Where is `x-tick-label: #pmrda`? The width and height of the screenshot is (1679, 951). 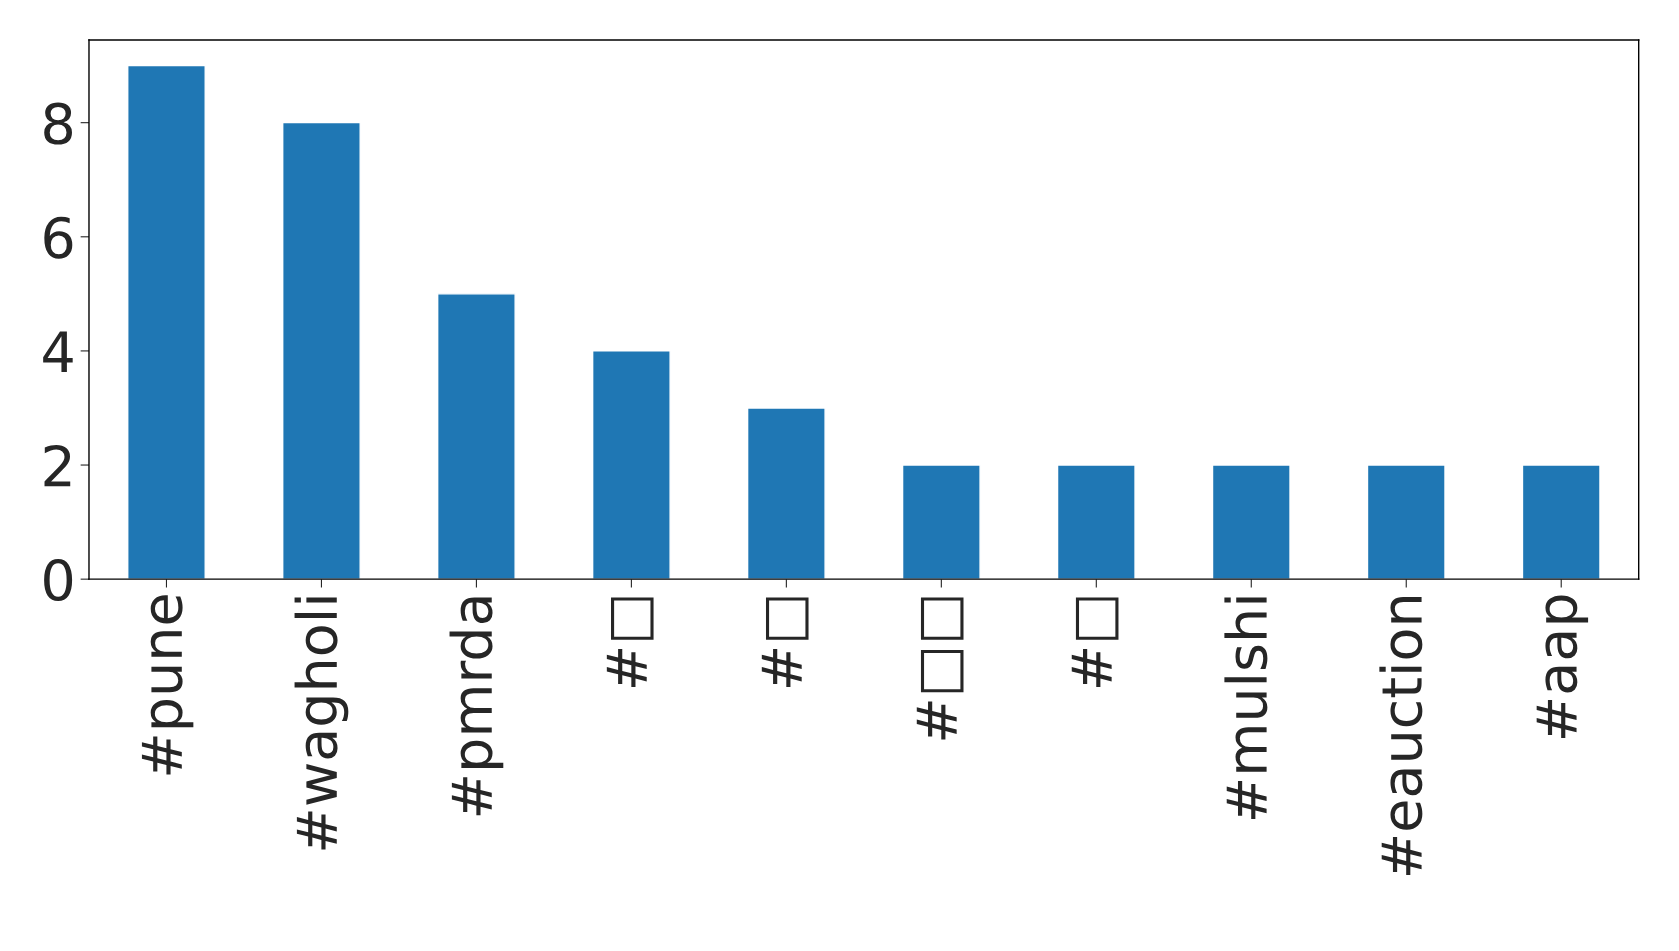
x-tick-label: #pmrda is located at coordinates (476, 706).